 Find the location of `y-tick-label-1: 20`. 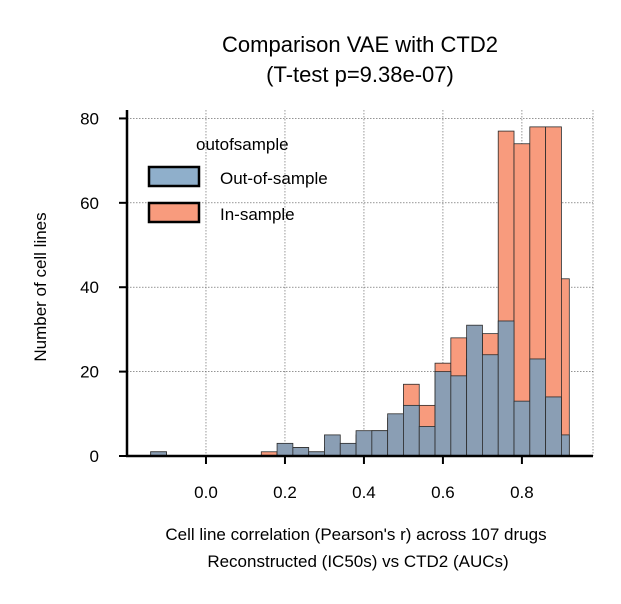

y-tick-label-1: 20 is located at coordinates (89, 372).